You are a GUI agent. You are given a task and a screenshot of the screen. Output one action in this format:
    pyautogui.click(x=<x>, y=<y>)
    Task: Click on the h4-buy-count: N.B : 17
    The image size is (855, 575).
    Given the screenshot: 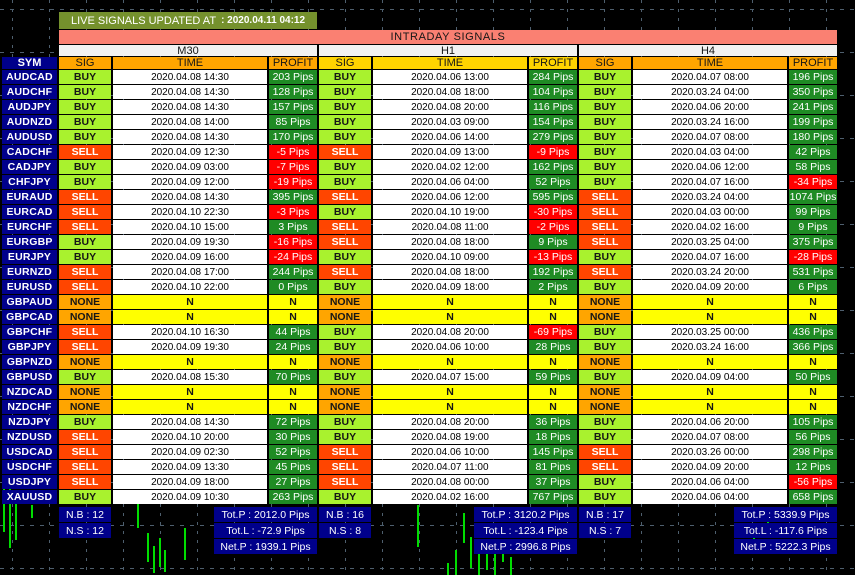 What is the action you would take?
    pyautogui.click(x=605, y=514)
    